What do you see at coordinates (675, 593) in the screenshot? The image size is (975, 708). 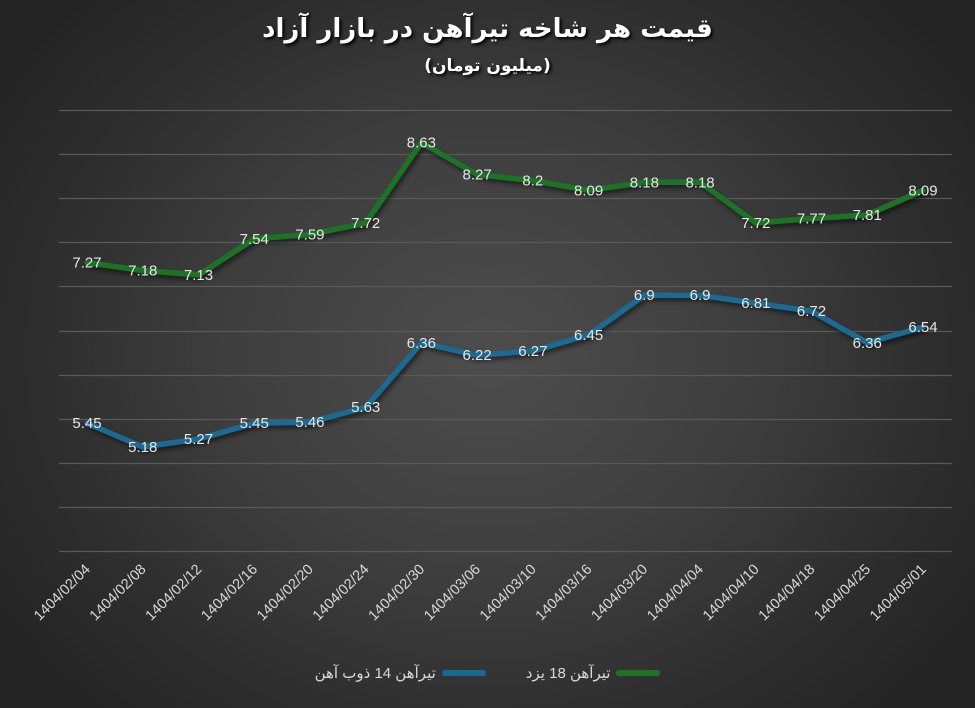 I see `x-tick-label: 1404/04/04` at bounding box center [675, 593].